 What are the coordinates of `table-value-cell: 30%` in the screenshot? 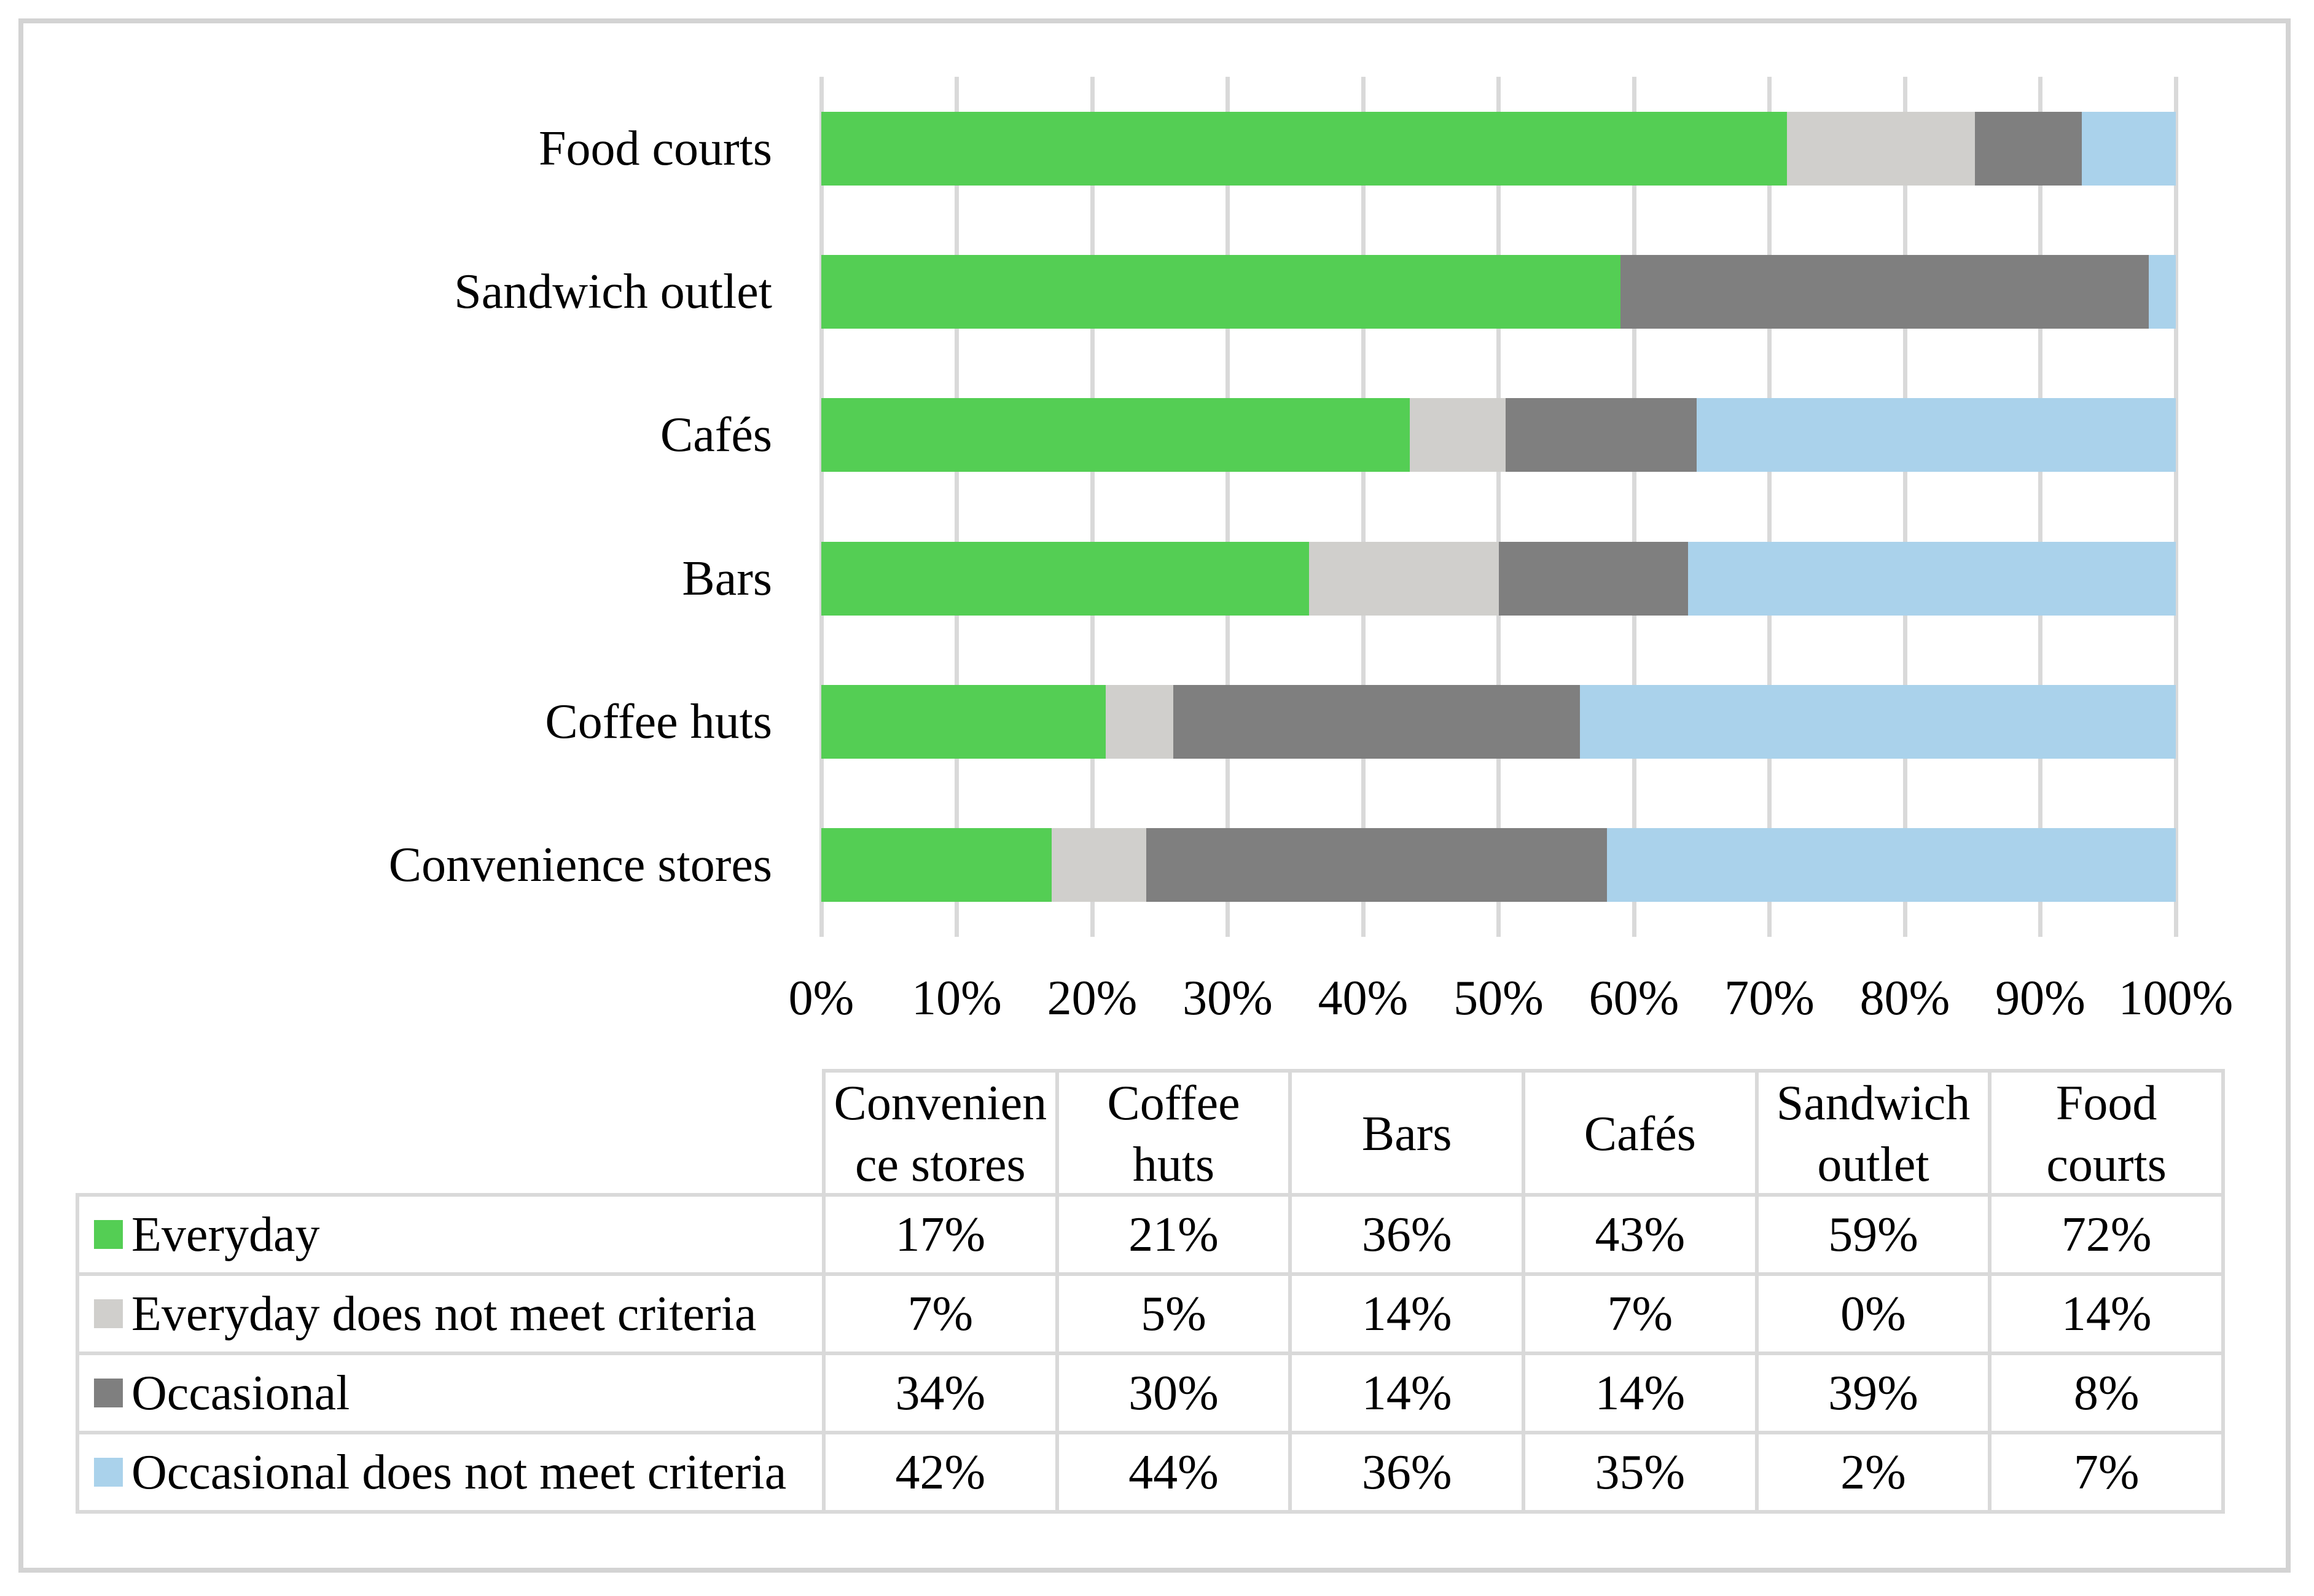 It's located at (1173, 1393).